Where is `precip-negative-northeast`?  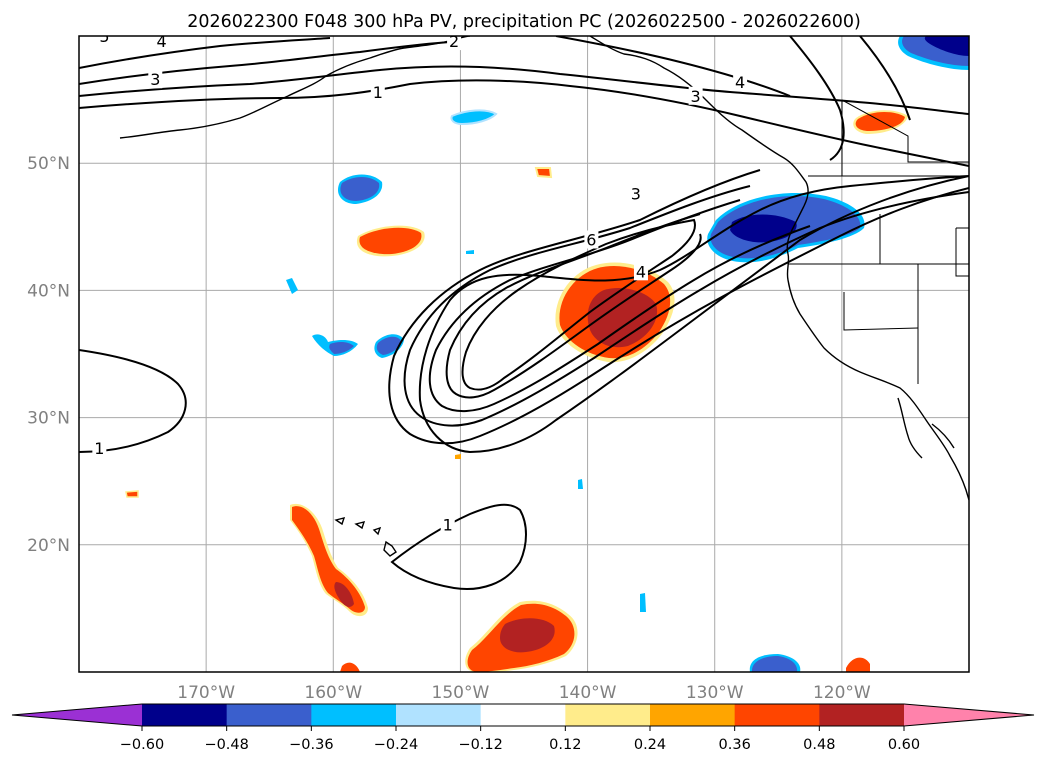 precip-negative-northeast is located at coordinates (933, 53).